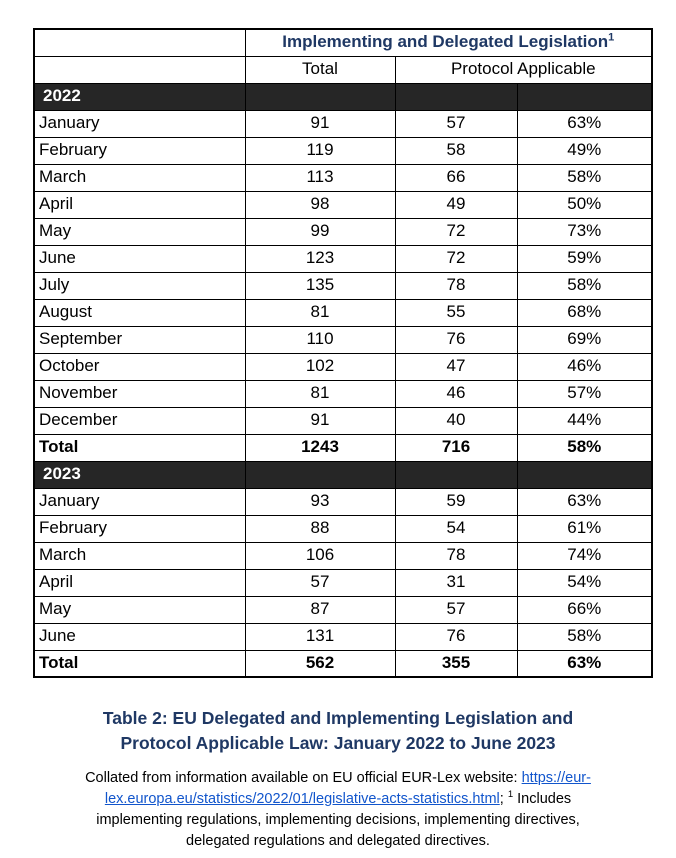 This screenshot has width=676, height=858. Describe the element at coordinates (320, 555) in the screenshot. I see `total-value-cell: 106` at that location.